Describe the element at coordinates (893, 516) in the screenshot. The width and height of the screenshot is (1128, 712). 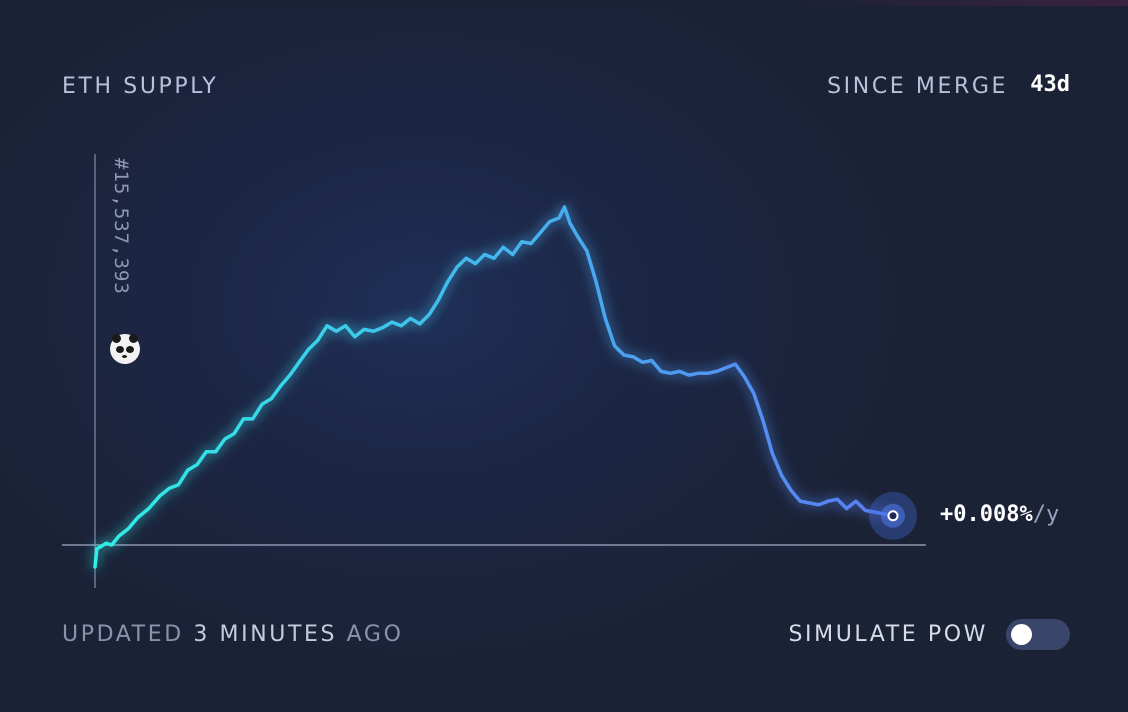
I see `current-point` at that location.